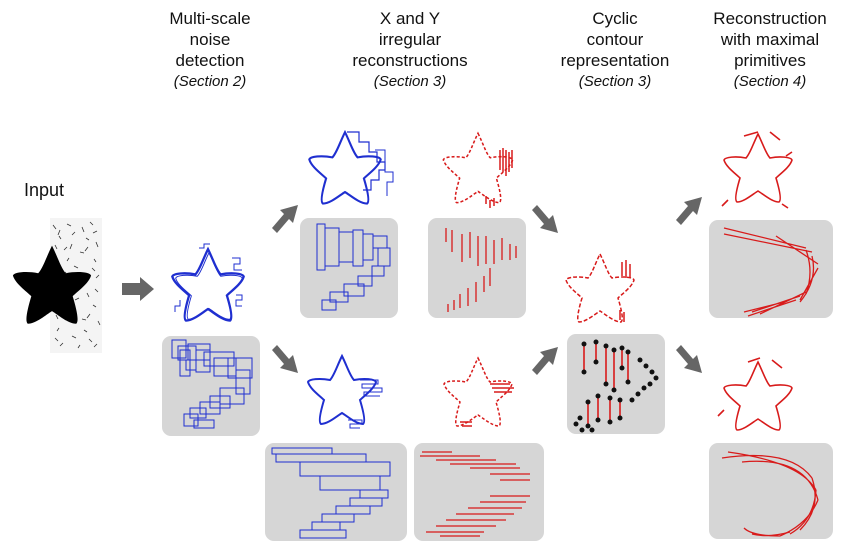 The image size is (849, 541). Describe the element at coordinates (545, 361) in the screenshot. I see `arrow-y-to-cyclic` at that location.